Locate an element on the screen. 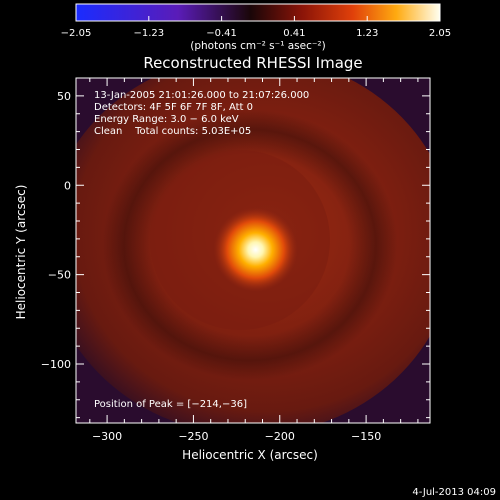  x-tick-label: −200 is located at coordinates (280, 436).